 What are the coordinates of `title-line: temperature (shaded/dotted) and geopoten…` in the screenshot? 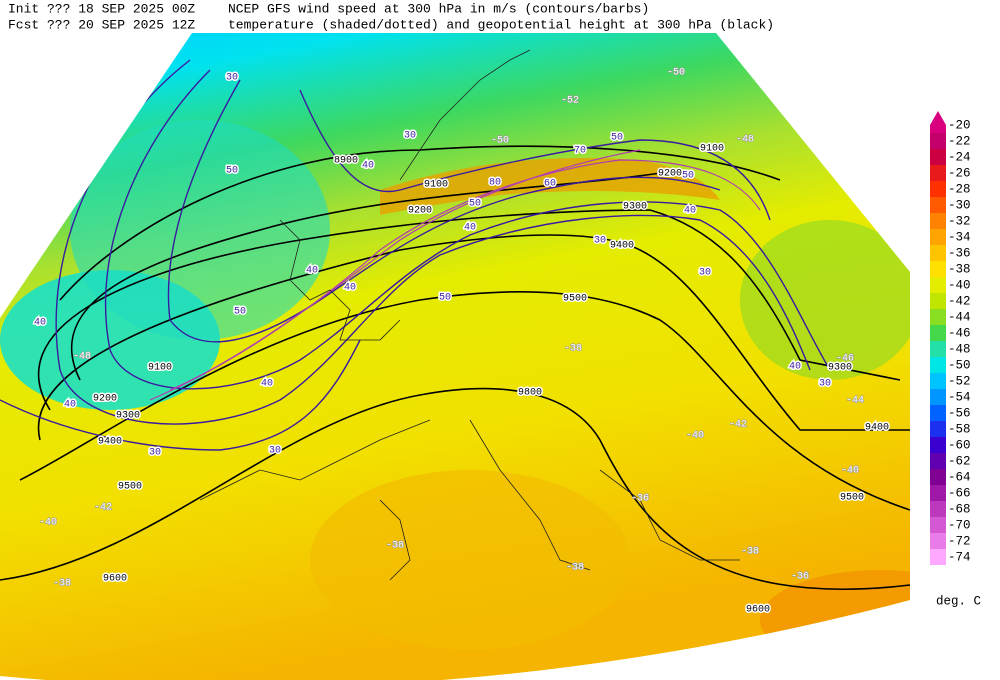 It's located at (501, 24).